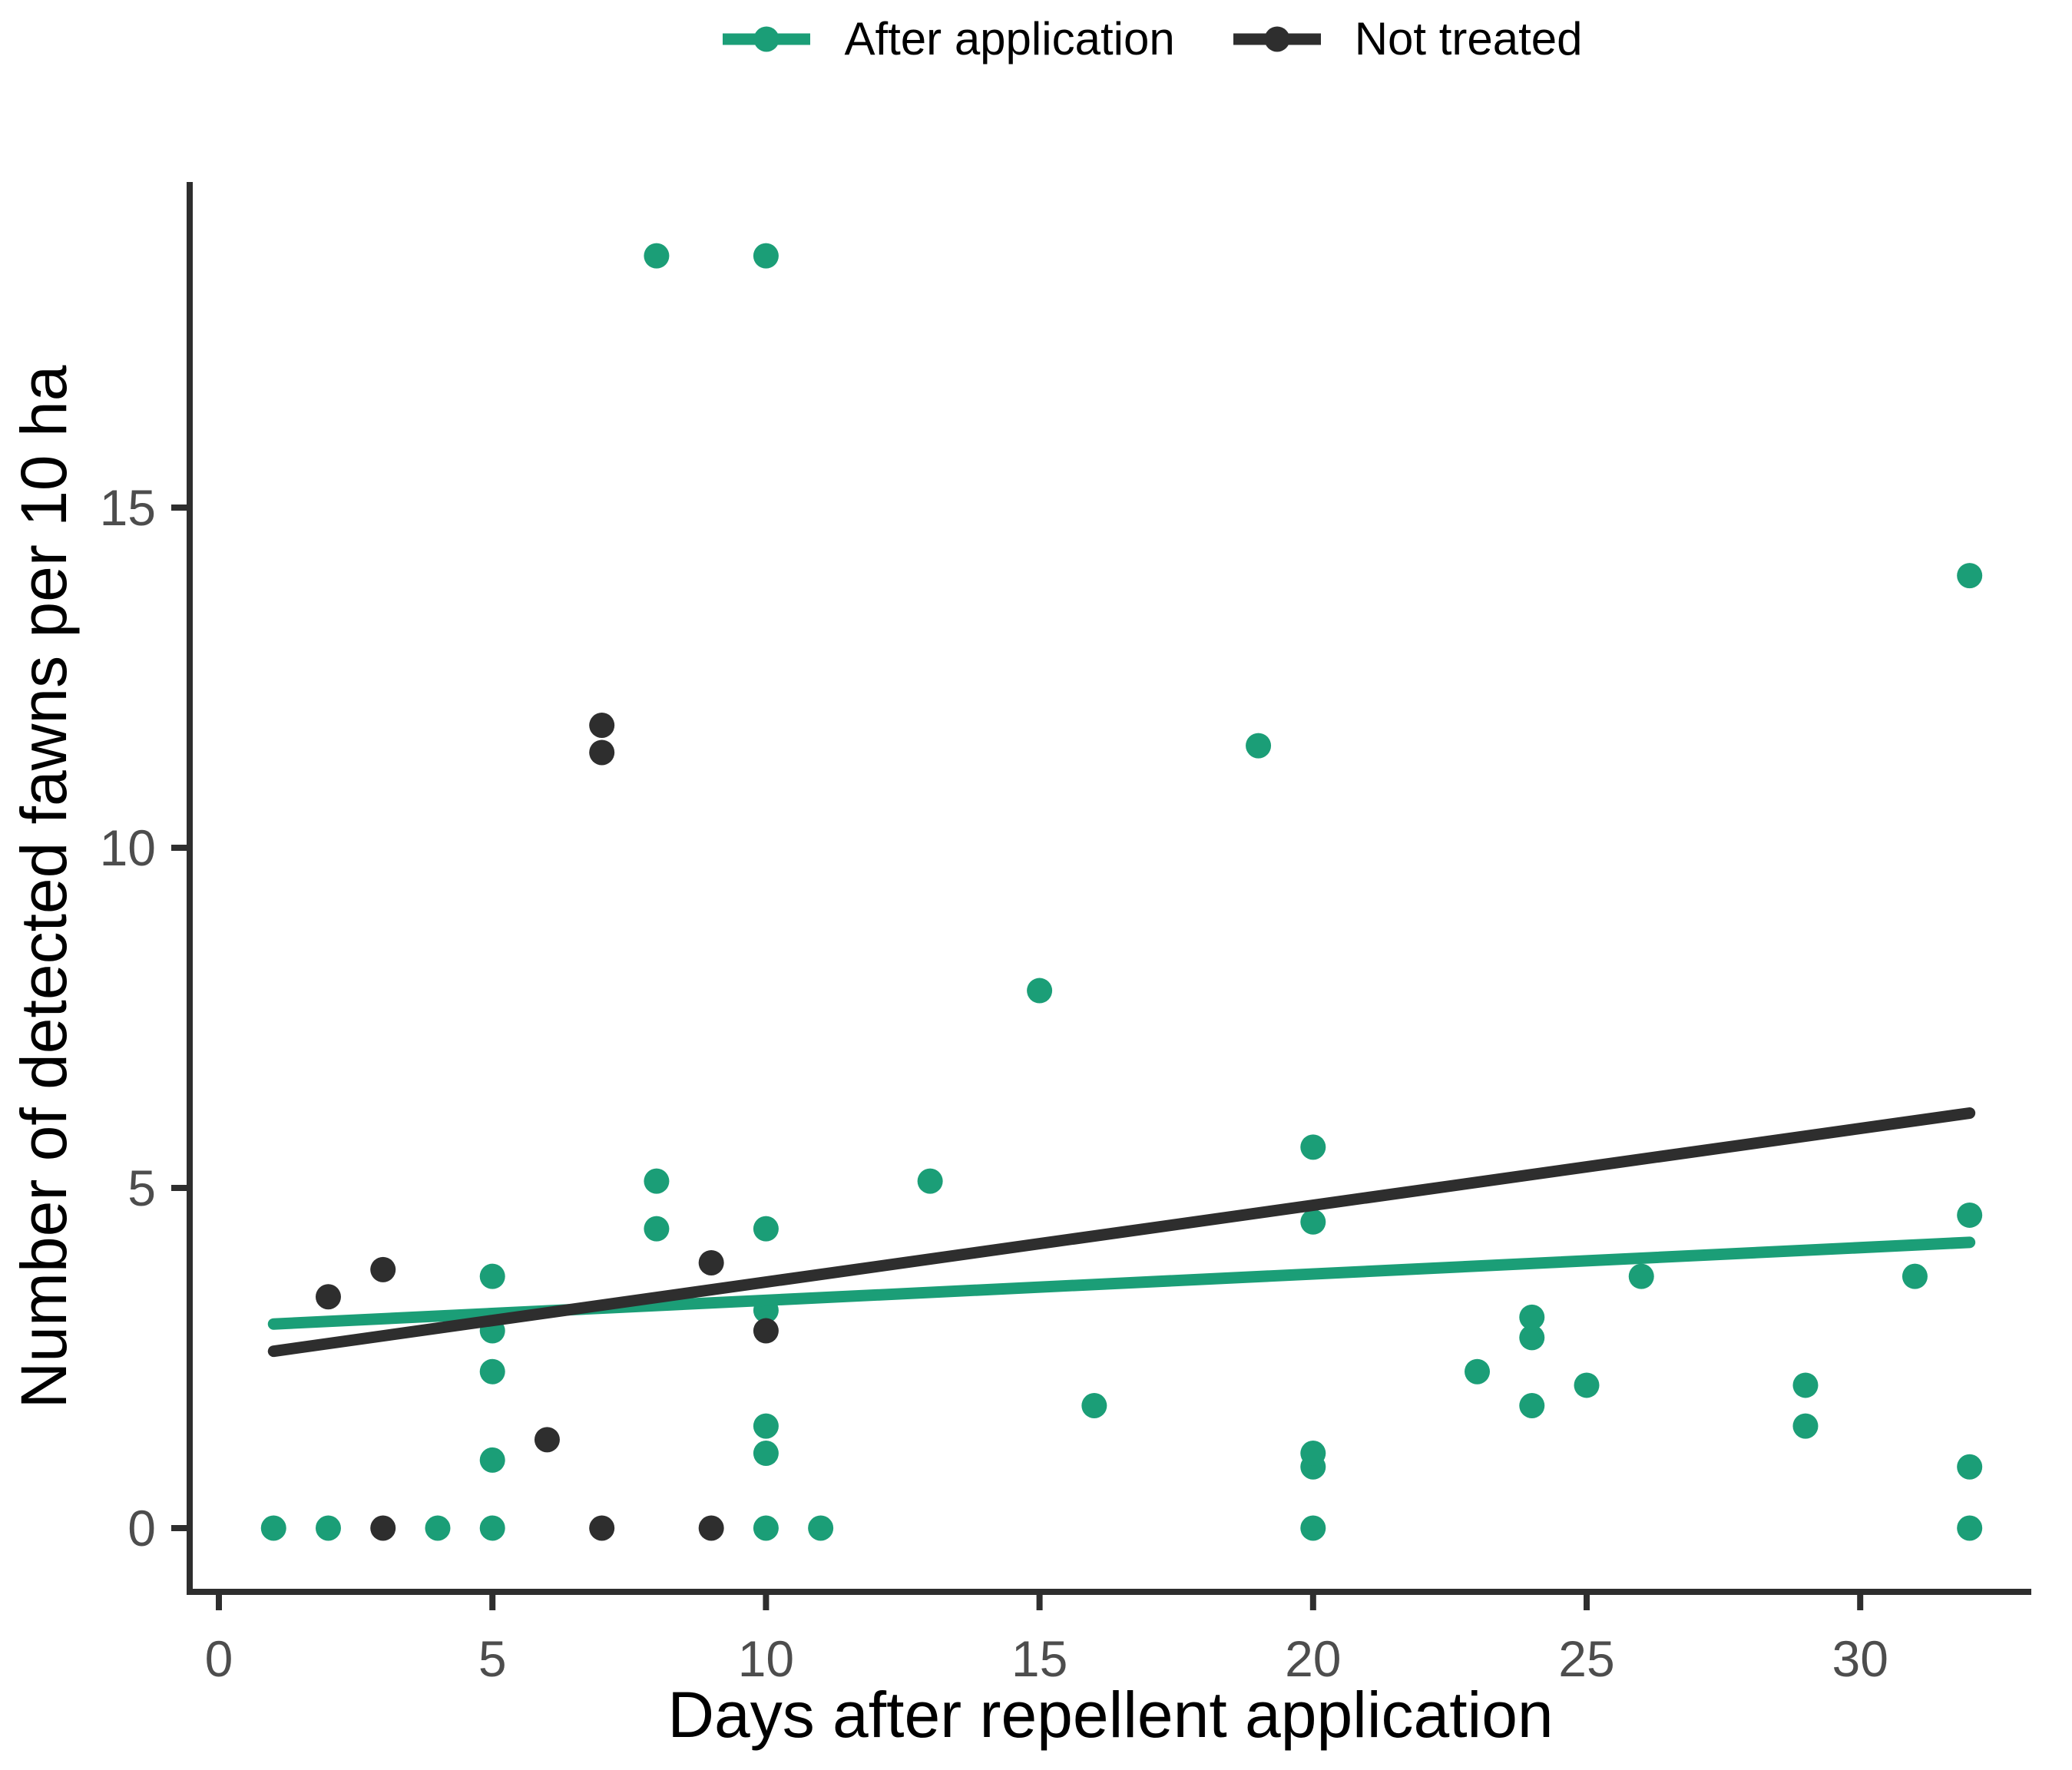 This screenshot has width=2072, height=1770. I want to click on legend-item-after-application: After application, so click(947, 38).